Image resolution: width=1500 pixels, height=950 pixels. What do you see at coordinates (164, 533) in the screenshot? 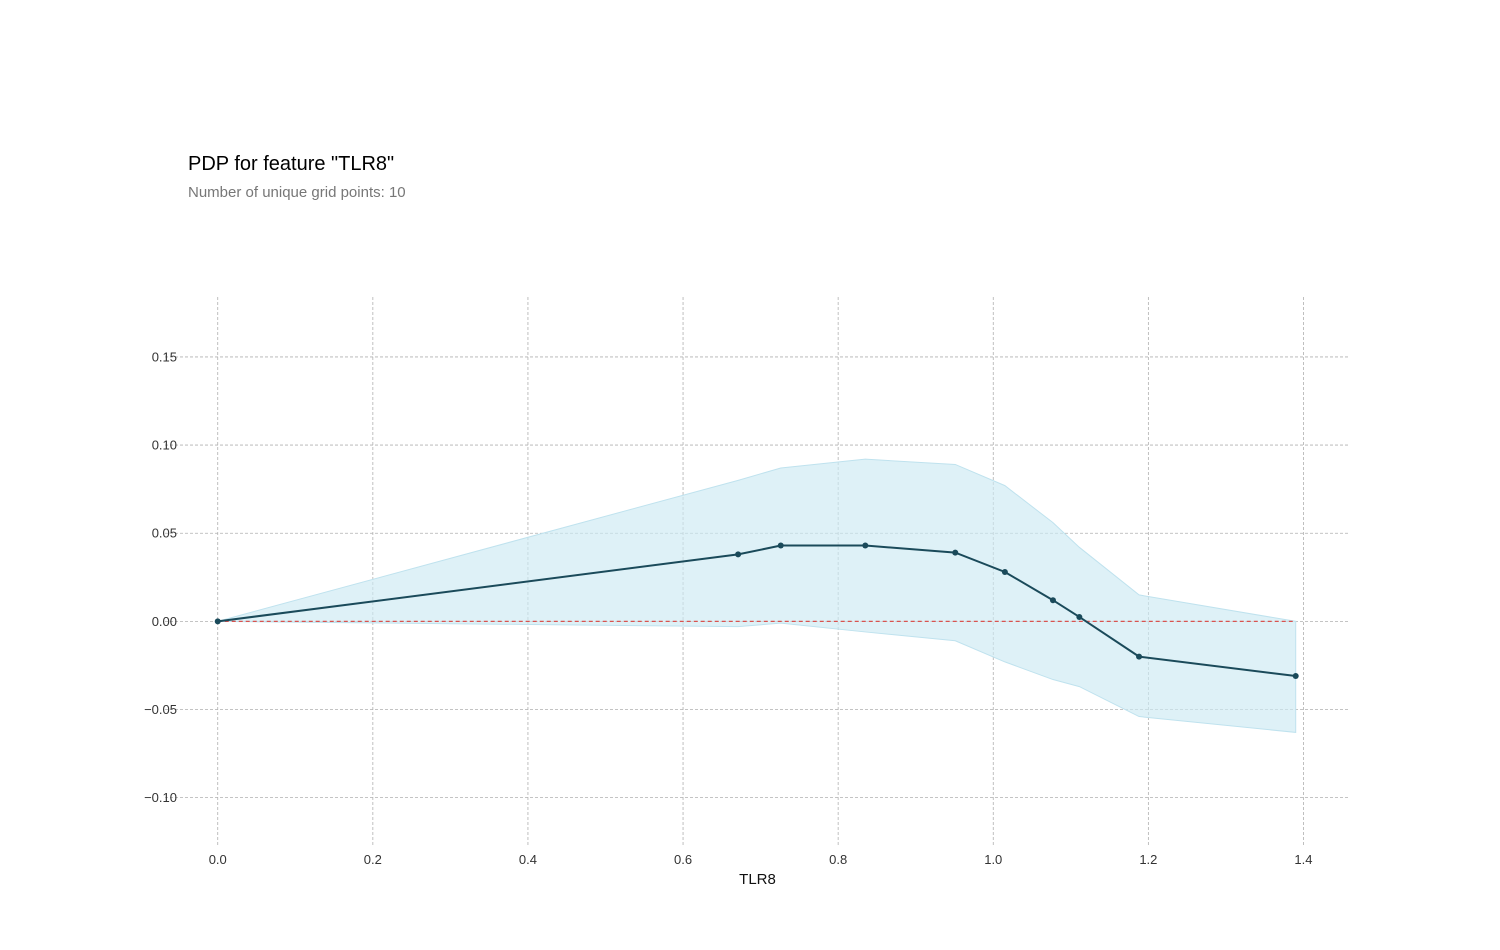
I see `y-tick-label: 0.05` at bounding box center [164, 533].